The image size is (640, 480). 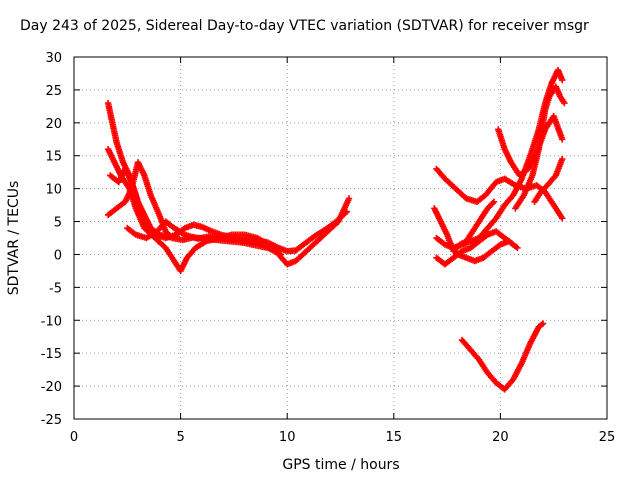 I want to click on y-tick-label: 20, so click(x=53, y=124).